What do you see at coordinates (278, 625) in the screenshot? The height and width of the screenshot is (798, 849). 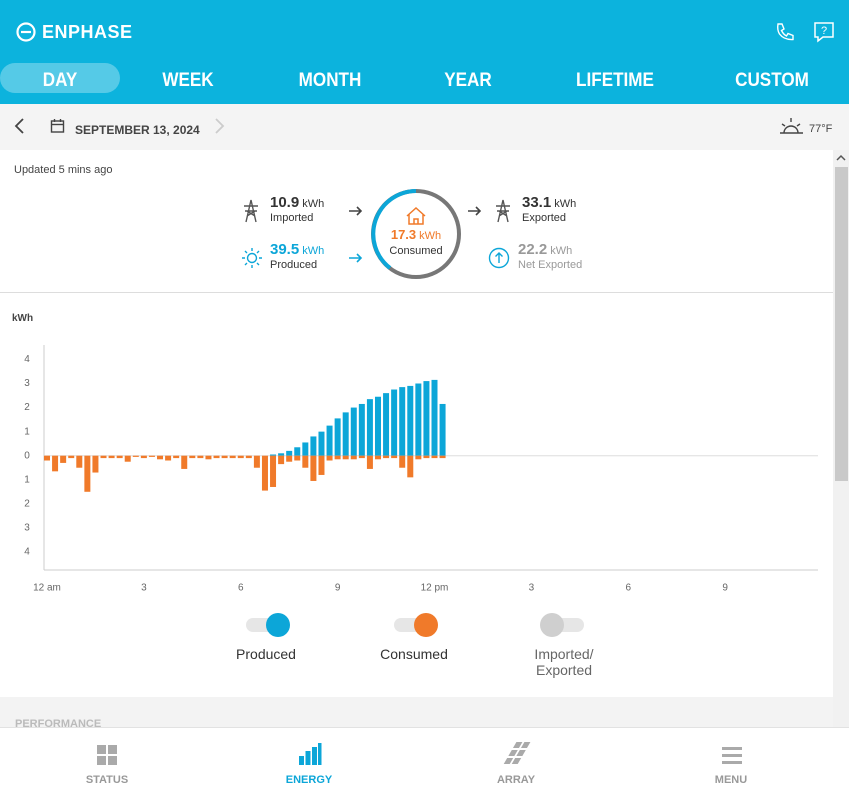 I see `toggle-knob` at bounding box center [278, 625].